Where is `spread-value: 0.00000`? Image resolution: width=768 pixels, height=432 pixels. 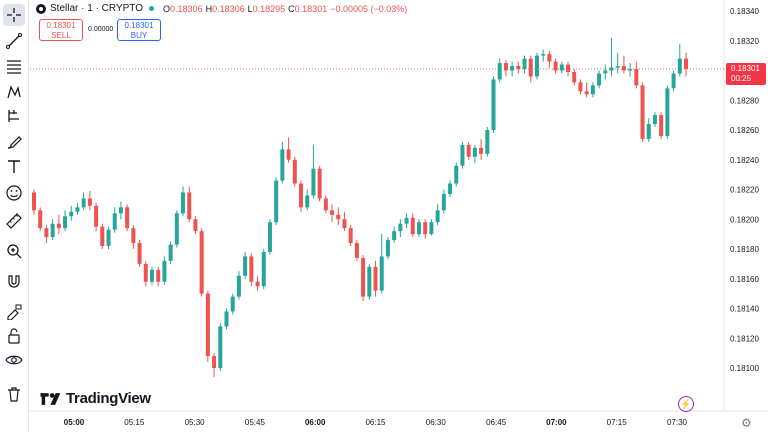
spread-value: 0.00000 is located at coordinates (101, 29).